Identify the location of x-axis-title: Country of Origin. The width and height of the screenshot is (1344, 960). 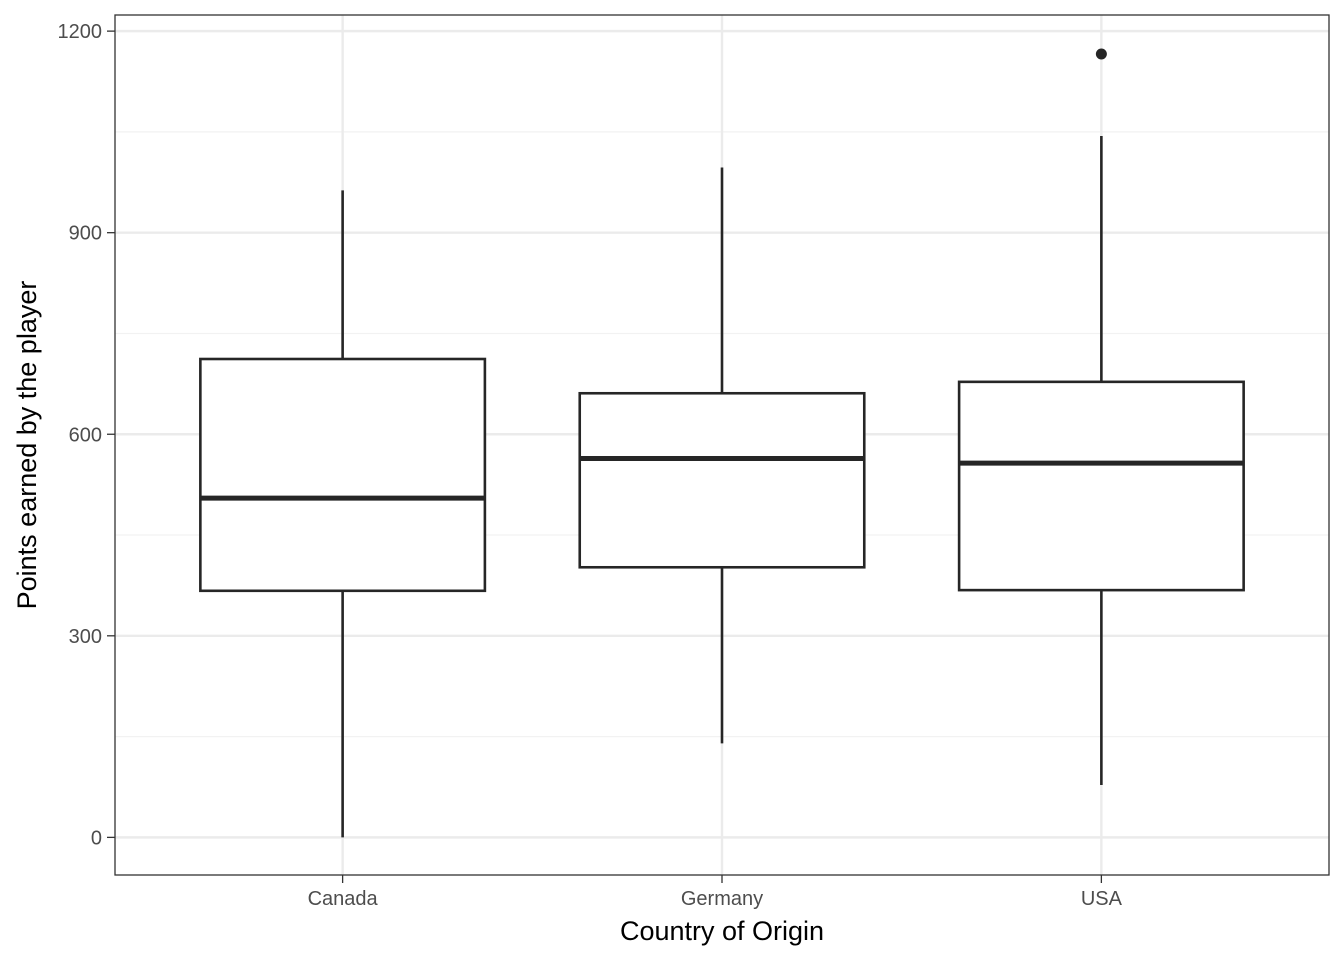
(722, 931).